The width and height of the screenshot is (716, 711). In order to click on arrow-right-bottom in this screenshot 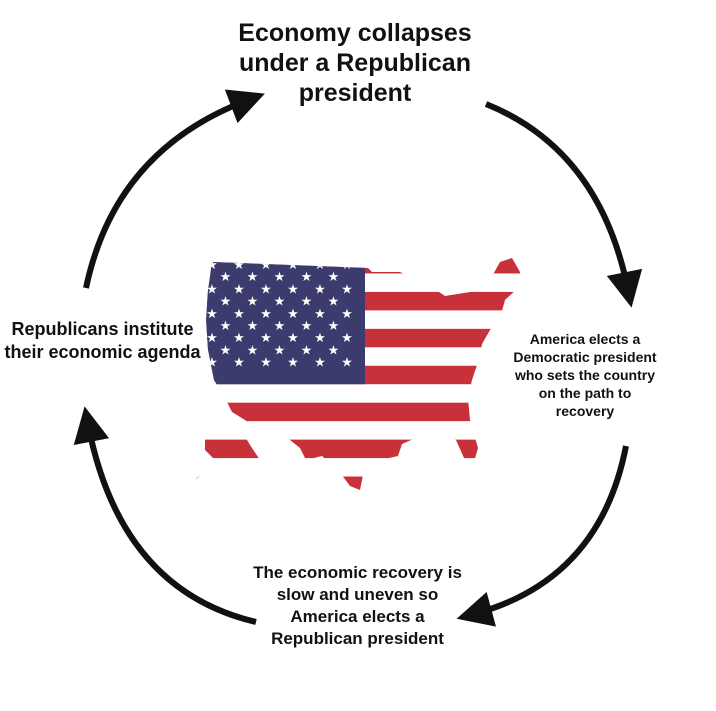, I will do `click(542, 536)`.